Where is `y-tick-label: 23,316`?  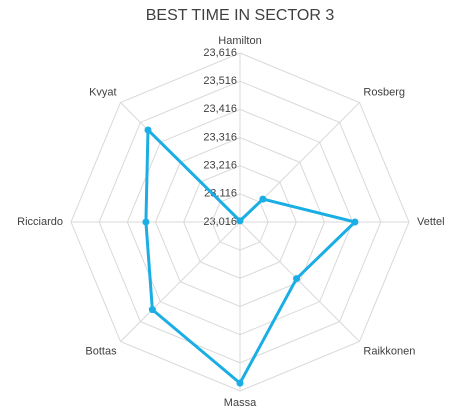 y-tick-label: 23,316 is located at coordinates (220, 137).